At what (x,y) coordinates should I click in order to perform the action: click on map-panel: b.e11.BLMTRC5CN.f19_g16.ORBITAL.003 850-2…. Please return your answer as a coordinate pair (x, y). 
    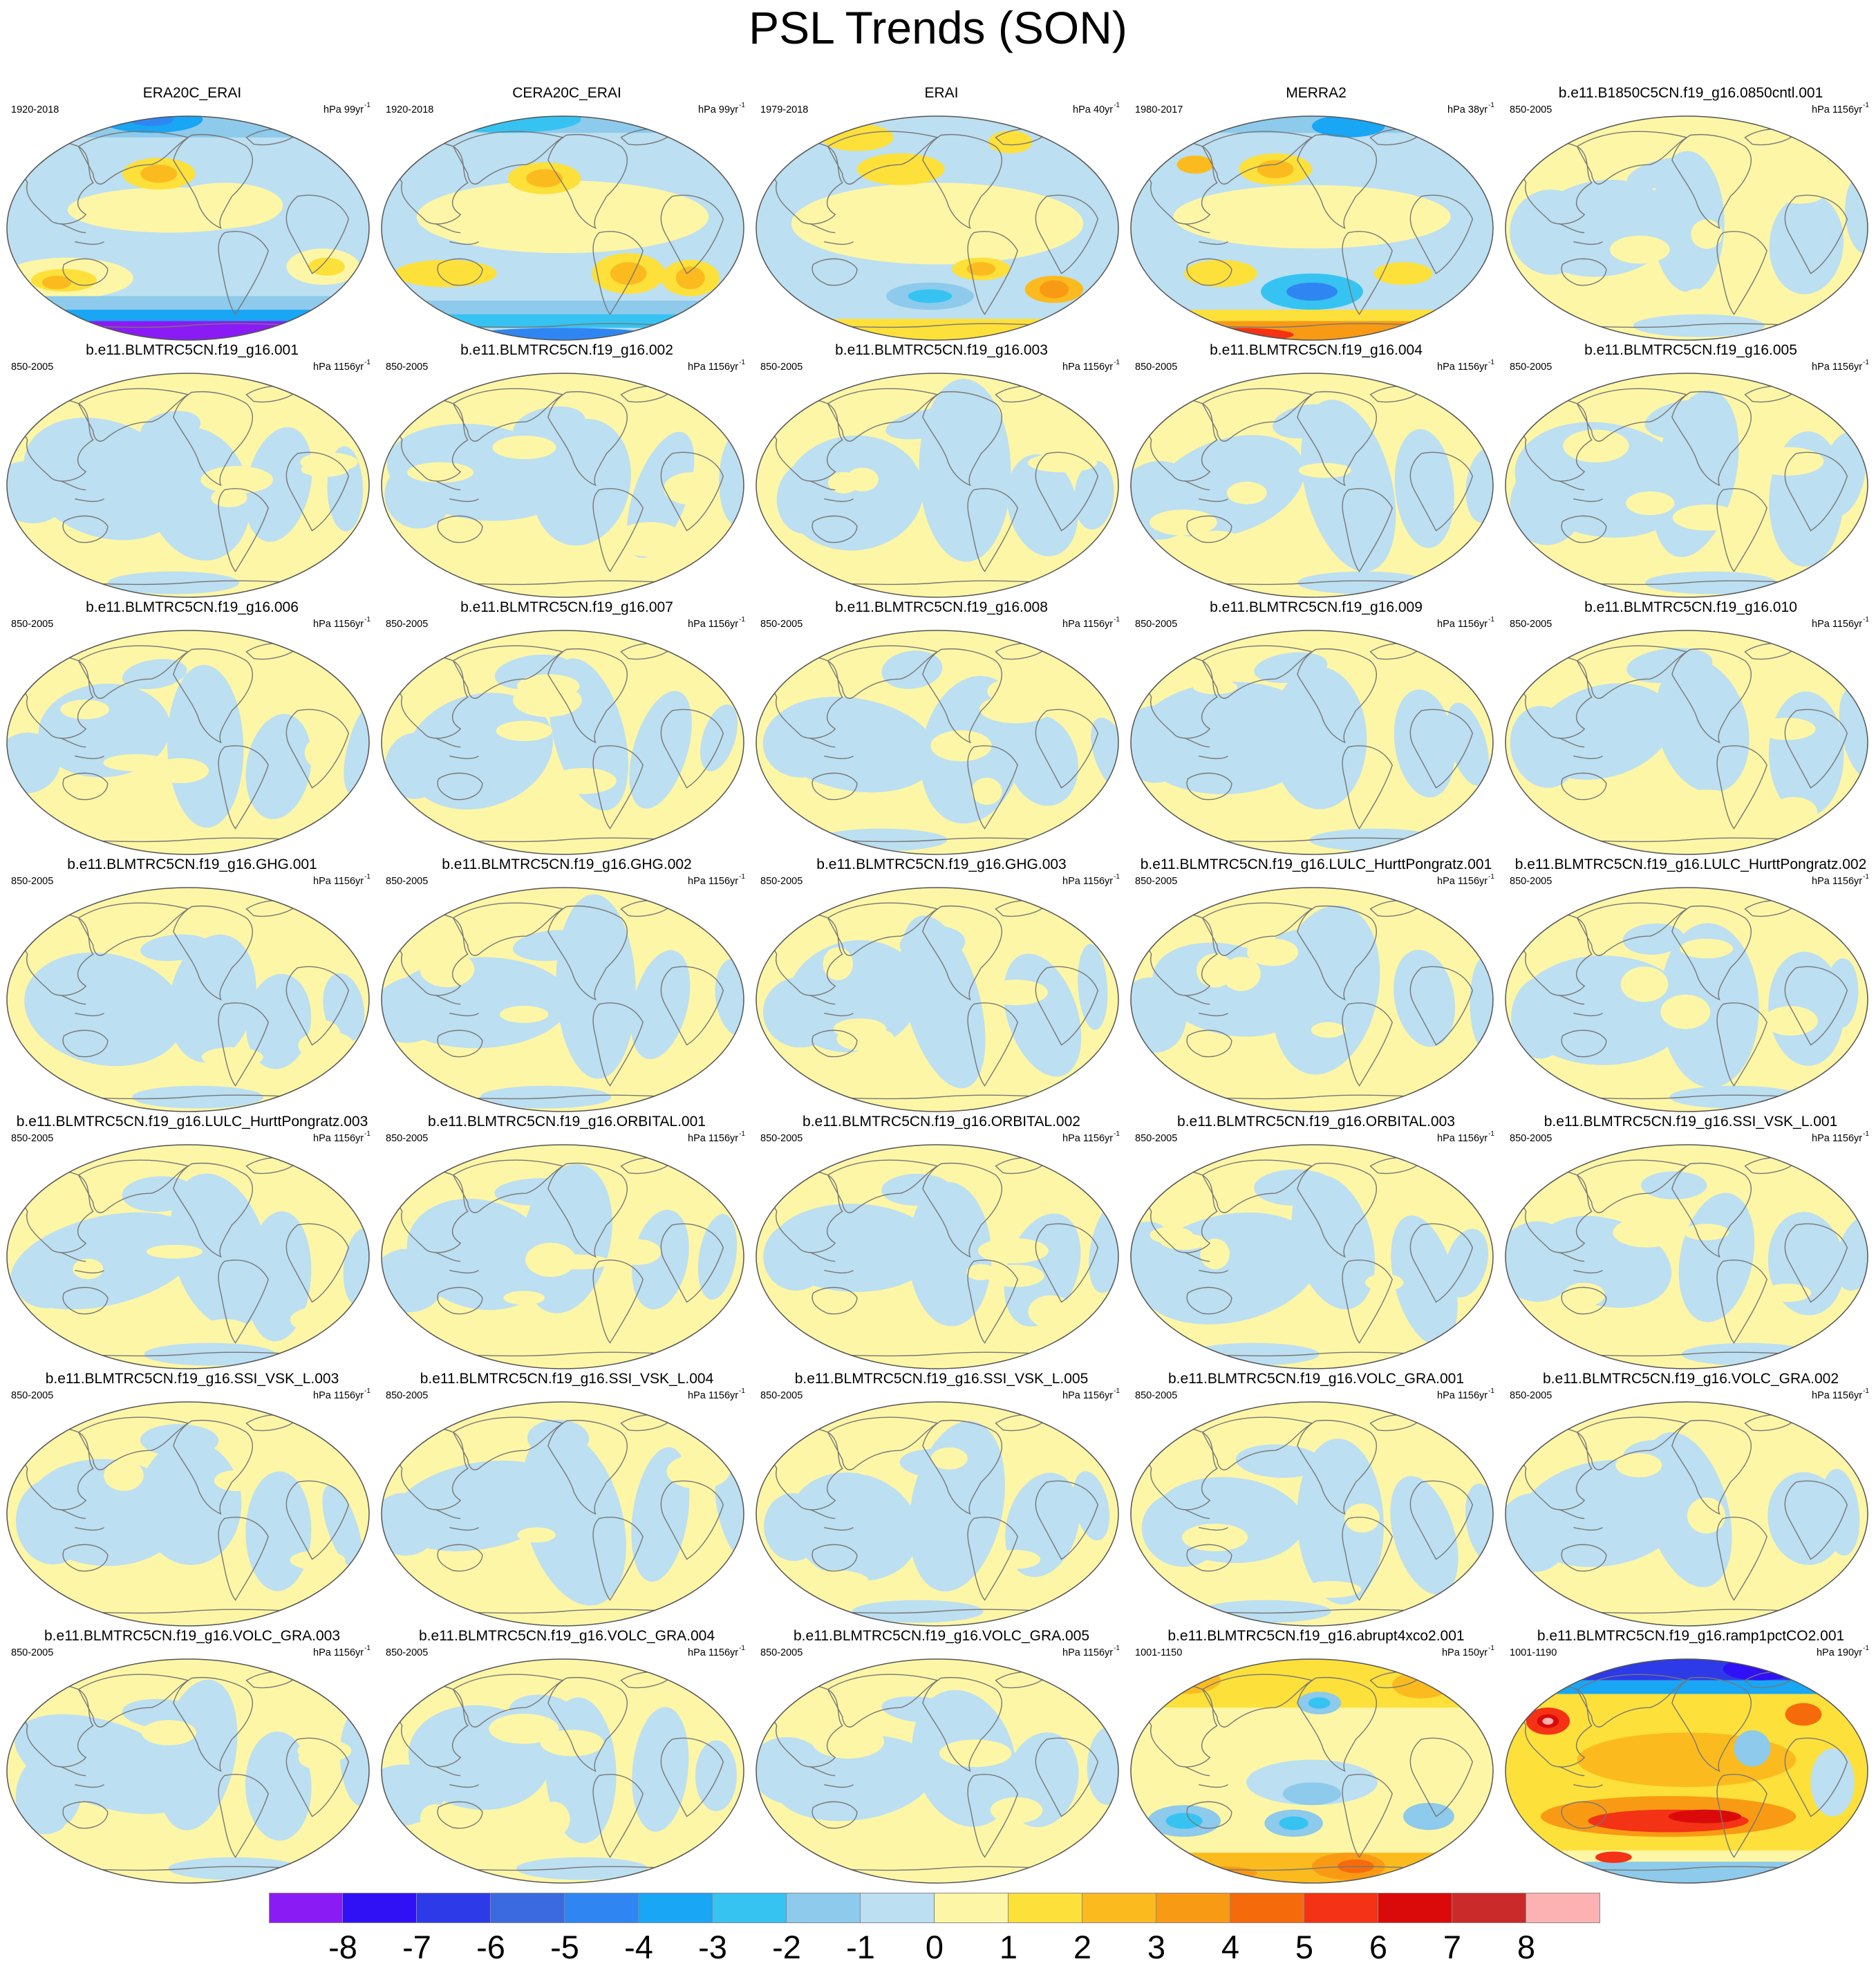
    Looking at the image, I should click on (1316, 1241).